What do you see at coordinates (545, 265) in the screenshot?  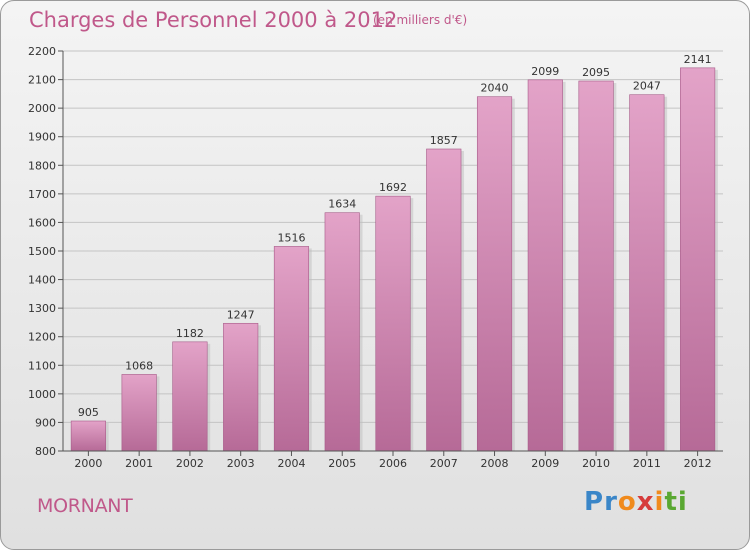 I see `bar-2009` at bounding box center [545, 265].